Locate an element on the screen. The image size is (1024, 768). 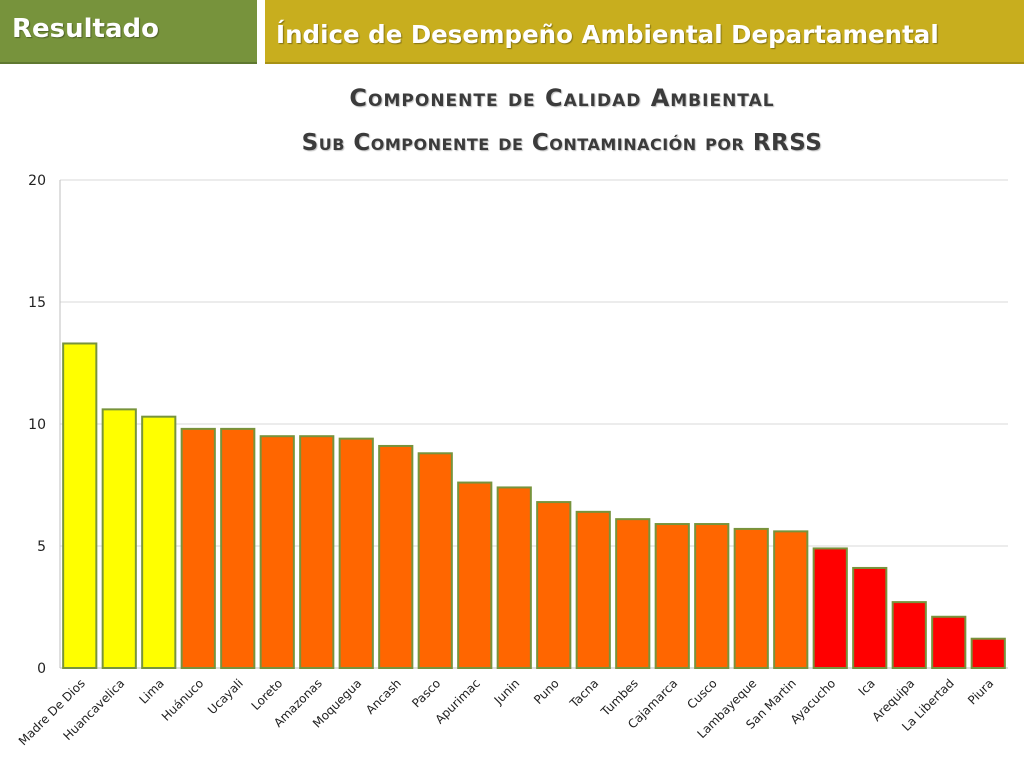
x-tick-label: Puno is located at coordinates (546, 691).